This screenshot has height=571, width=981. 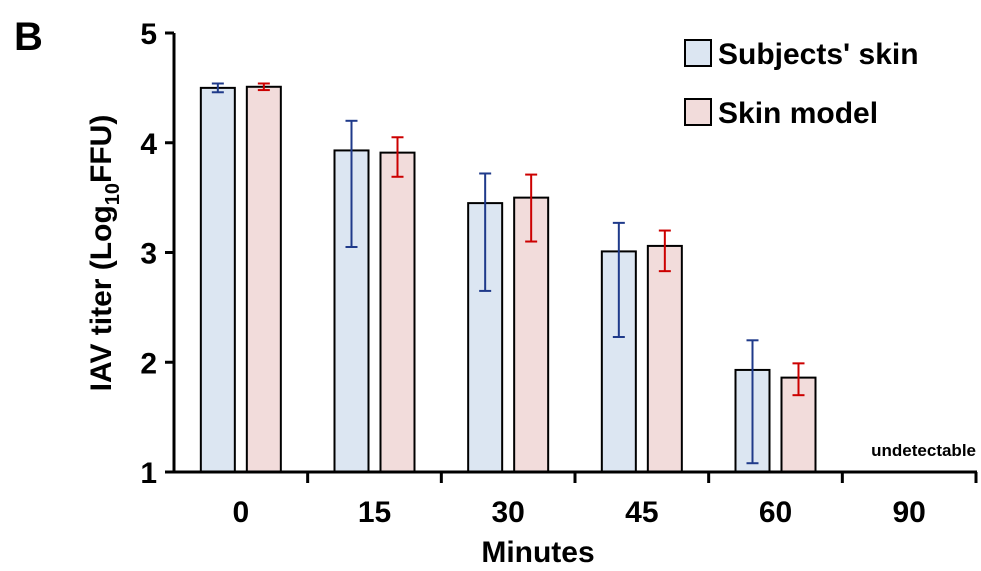 What do you see at coordinates (818, 54) in the screenshot?
I see `legend-label-subjects-skin: Subjects' skin` at bounding box center [818, 54].